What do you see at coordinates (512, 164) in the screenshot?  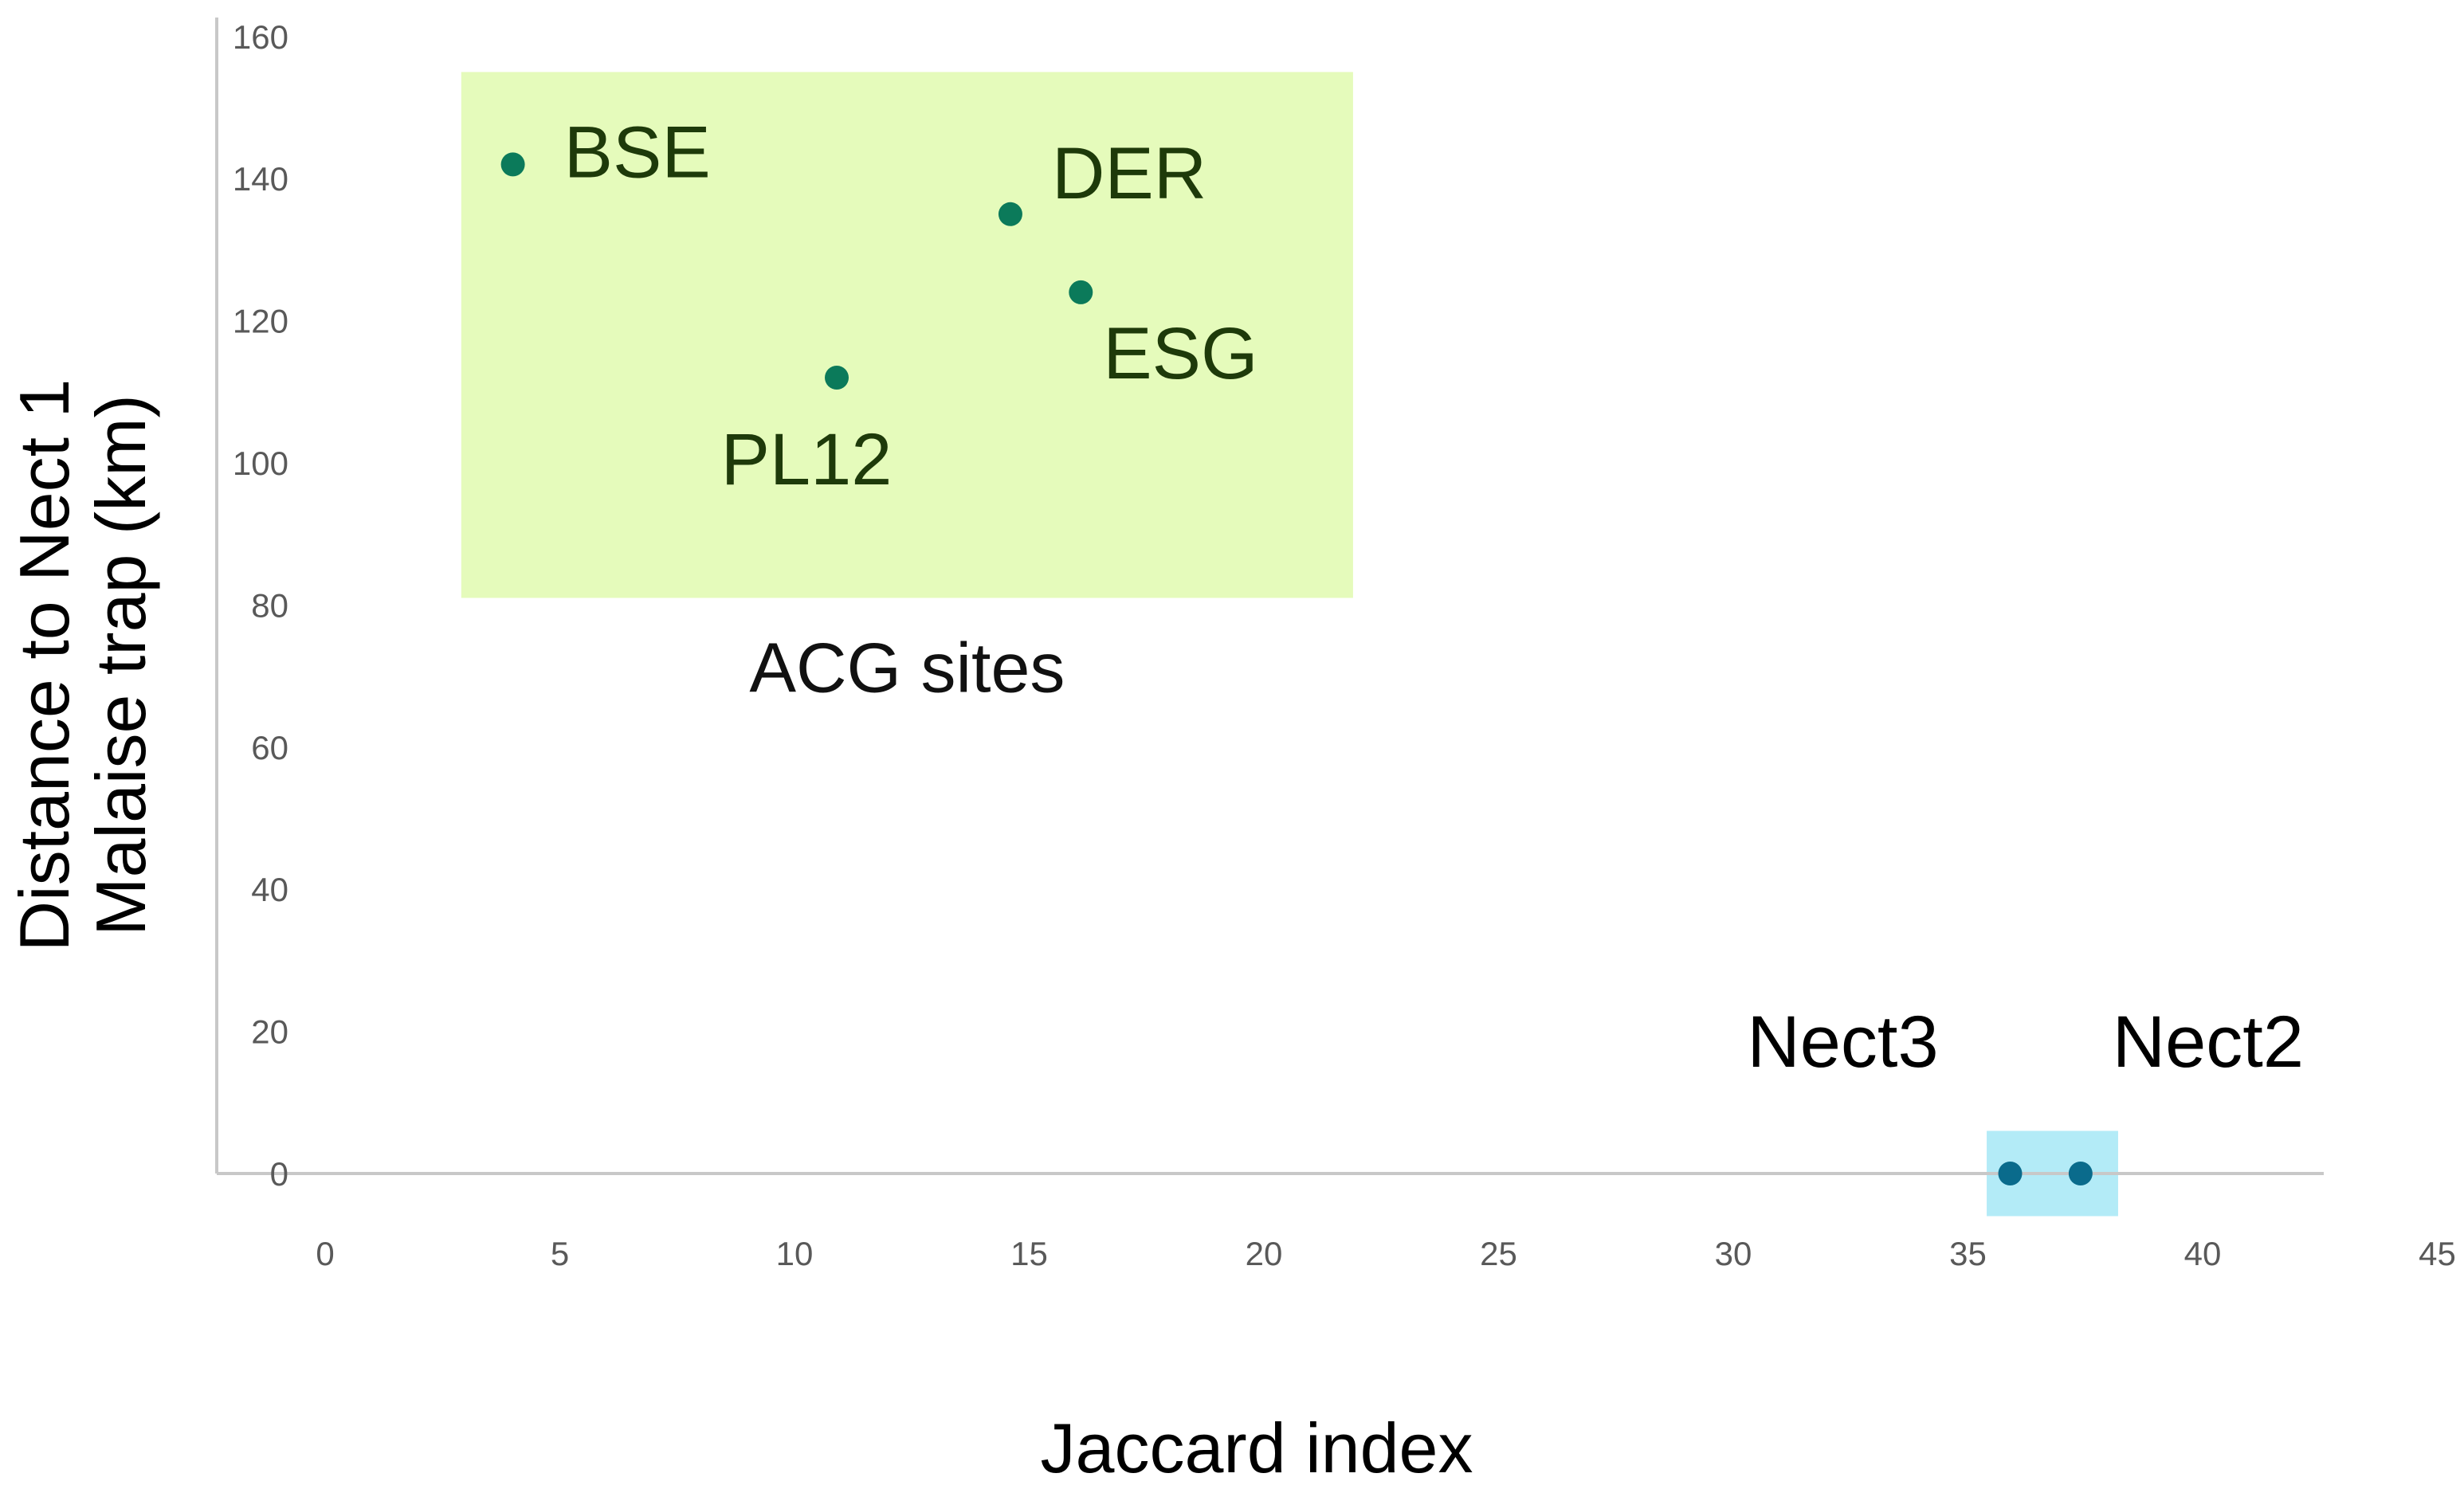 I see `point-bse` at bounding box center [512, 164].